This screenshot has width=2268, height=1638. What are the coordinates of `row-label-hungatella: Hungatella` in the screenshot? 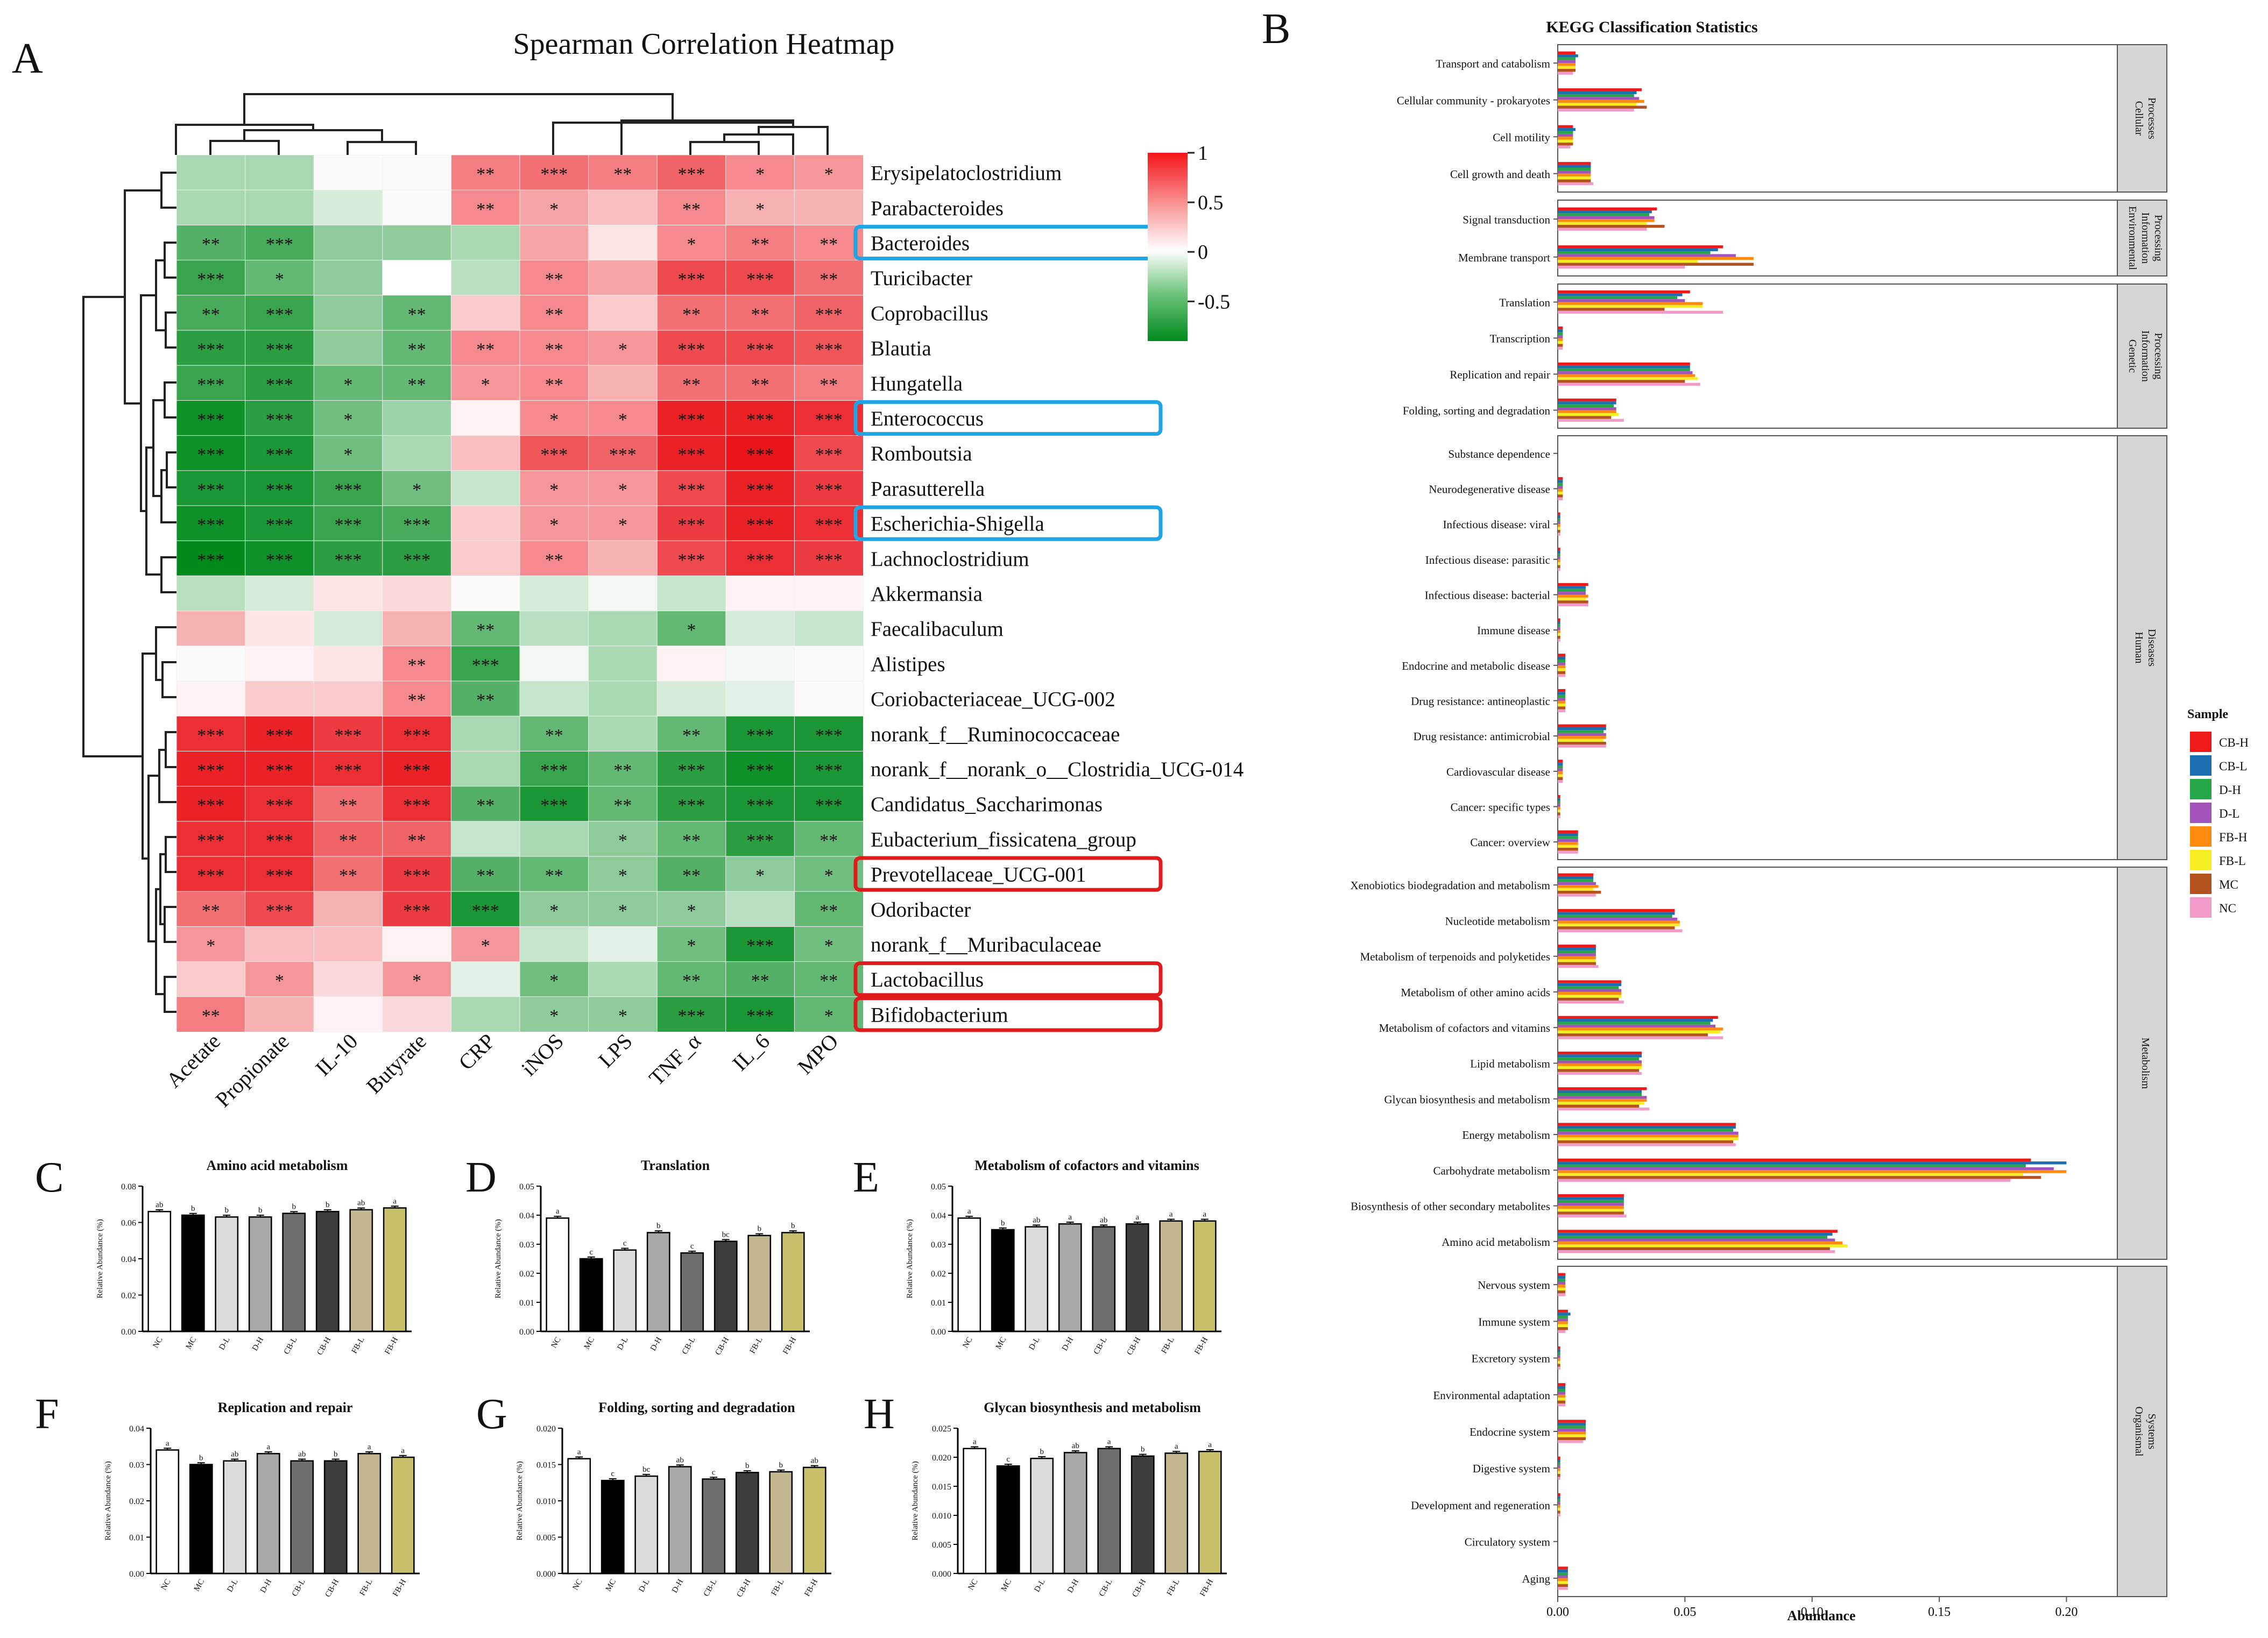 It's located at (917, 383).